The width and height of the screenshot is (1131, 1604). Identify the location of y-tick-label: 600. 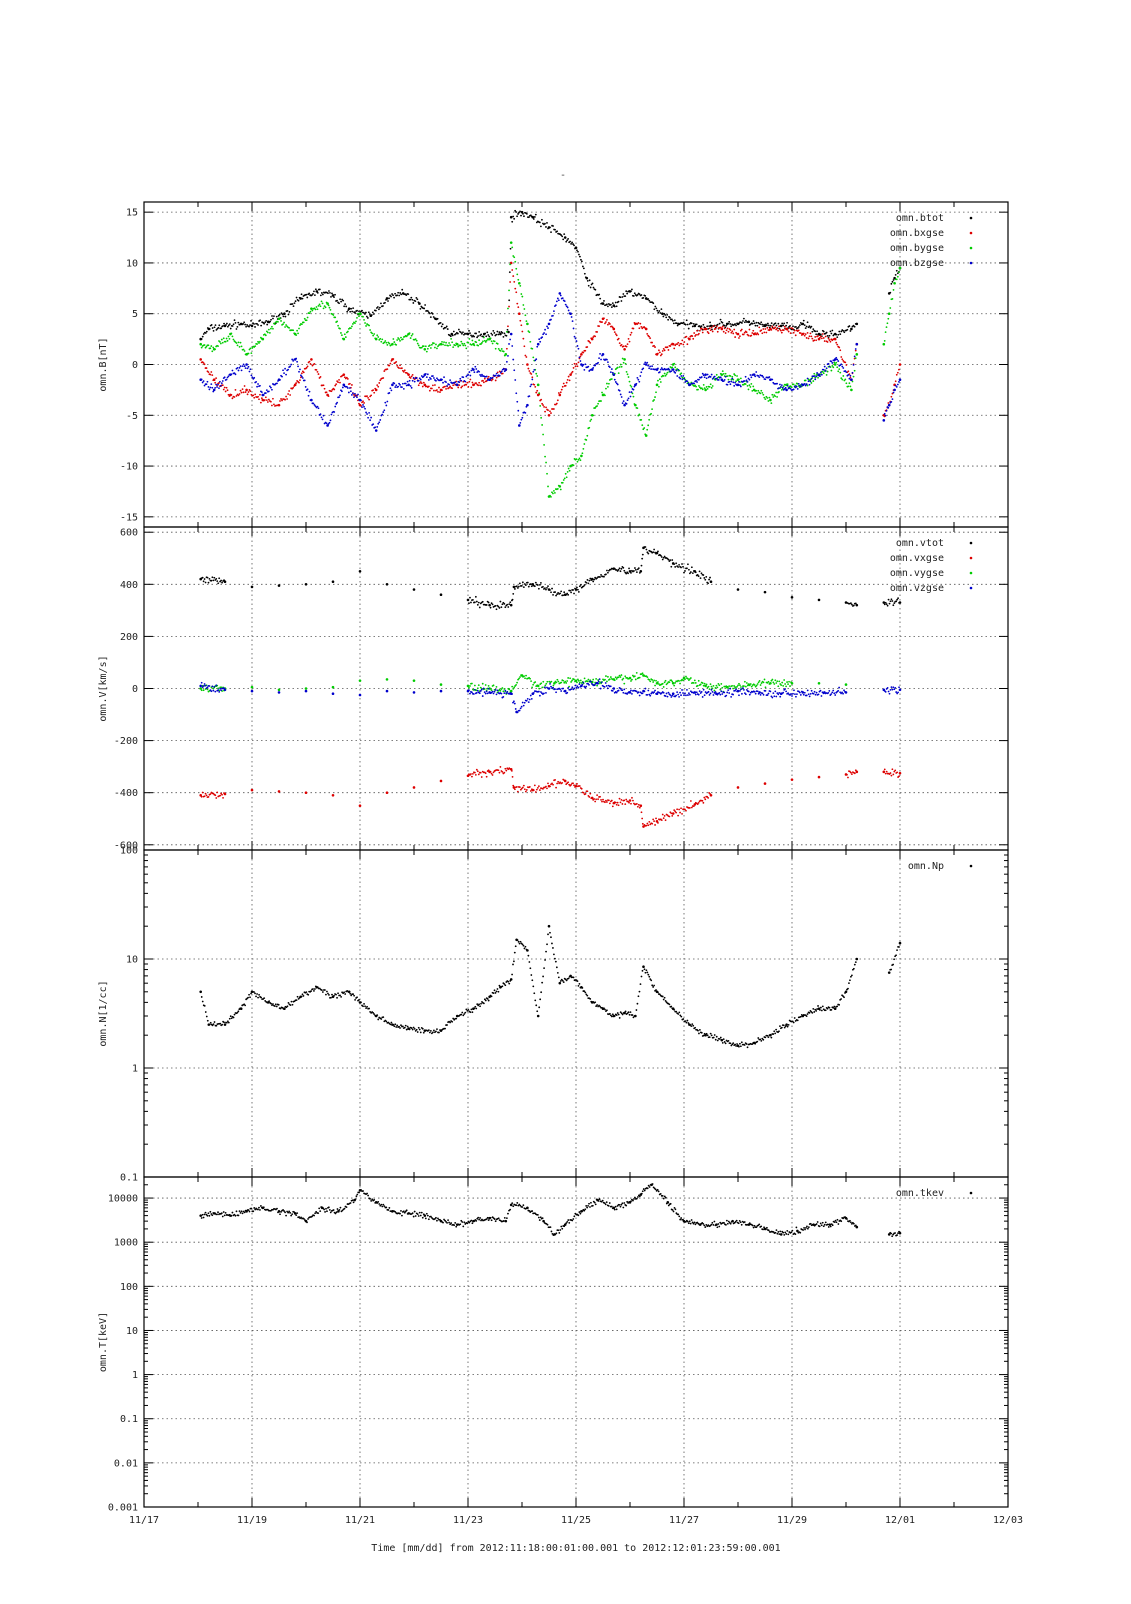
(129, 533).